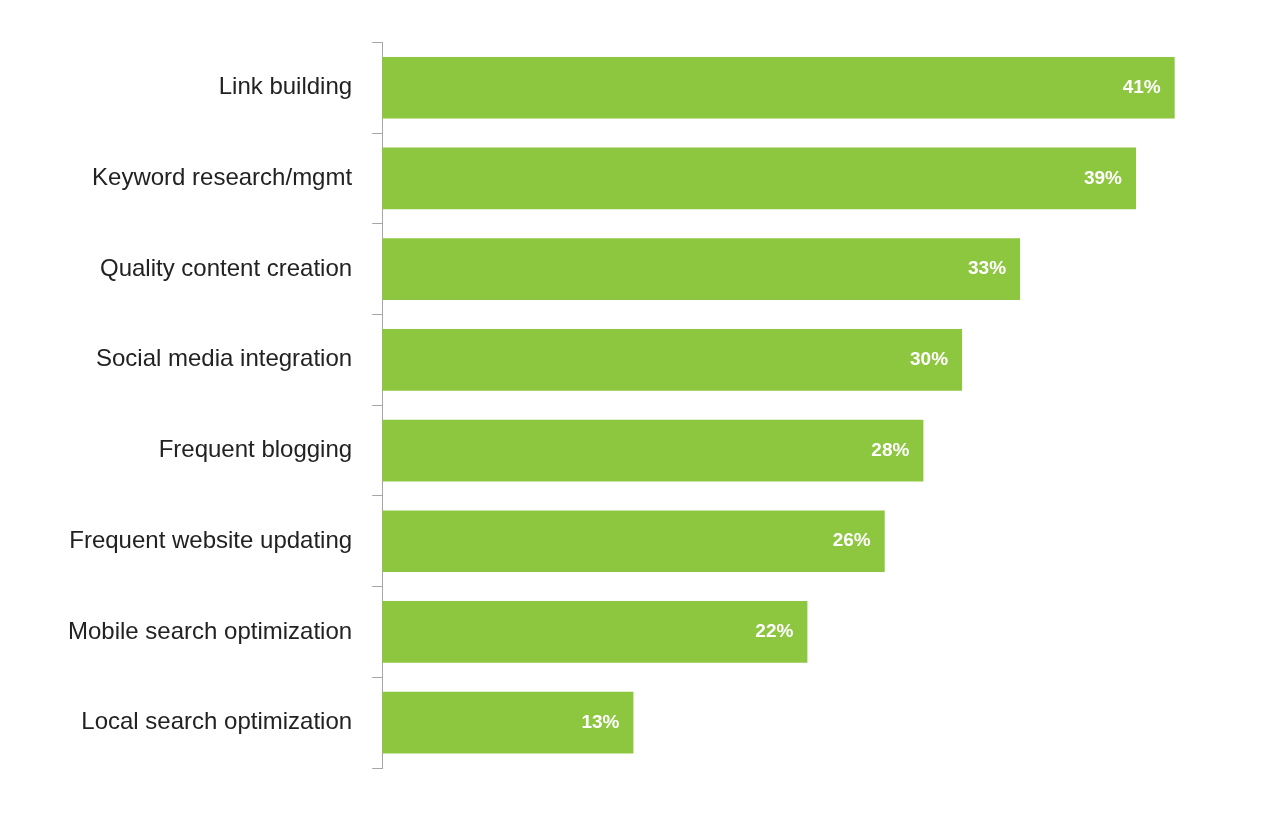 Image resolution: width=1280 pixels, height=816 pixels. What do you see at coordinates (987, 268) in the screenshot?
I see `data-label: 33%` at bounding box center [987, 268].